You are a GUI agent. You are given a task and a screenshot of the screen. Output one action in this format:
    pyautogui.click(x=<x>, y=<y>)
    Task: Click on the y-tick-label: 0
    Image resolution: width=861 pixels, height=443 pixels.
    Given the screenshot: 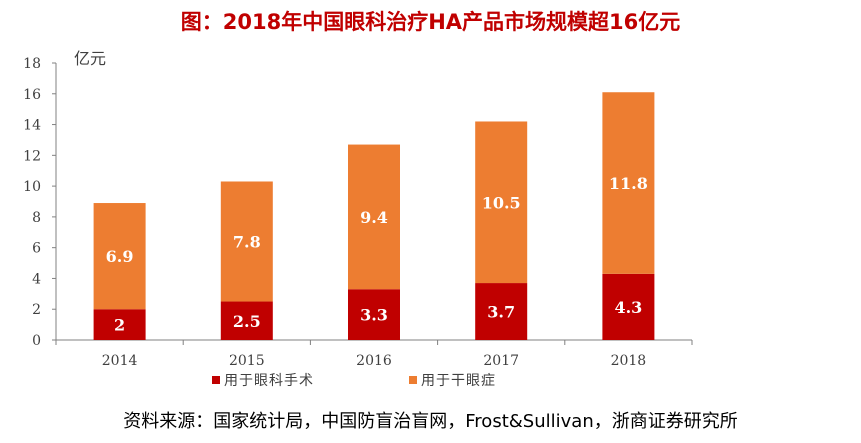 What is the action you would take?
    pyautogui.click(x=36, y=341)
    